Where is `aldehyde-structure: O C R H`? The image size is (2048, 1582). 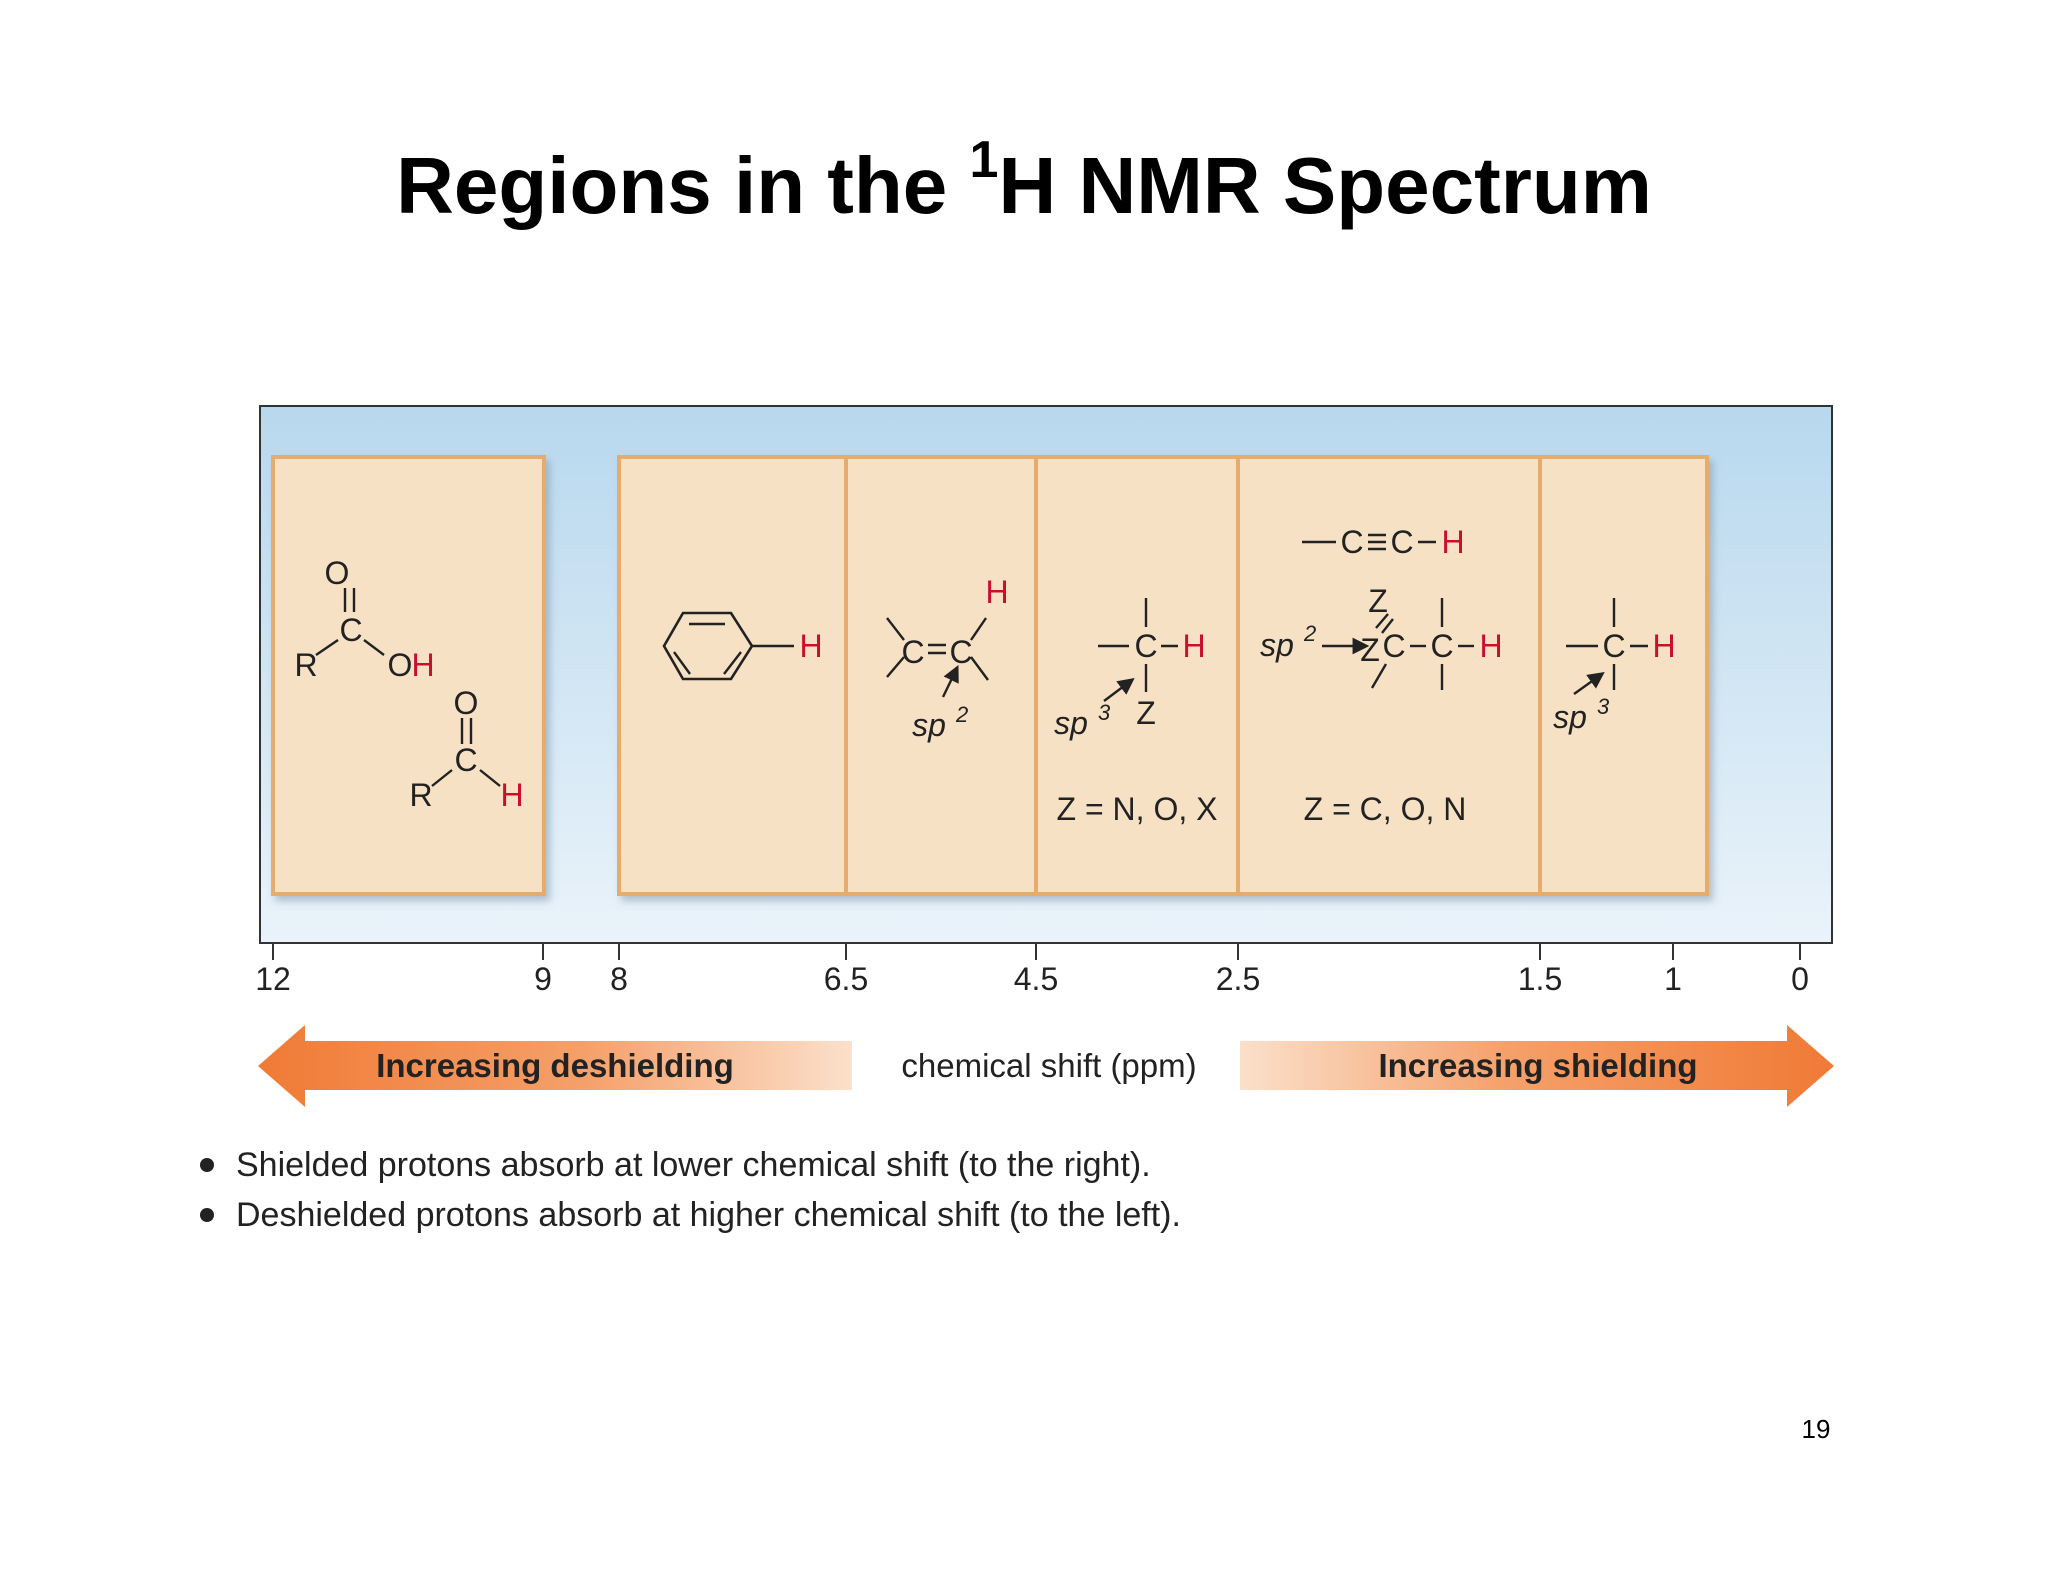
aldehyde-structure: O C R H is located at coordinates (466, 749).